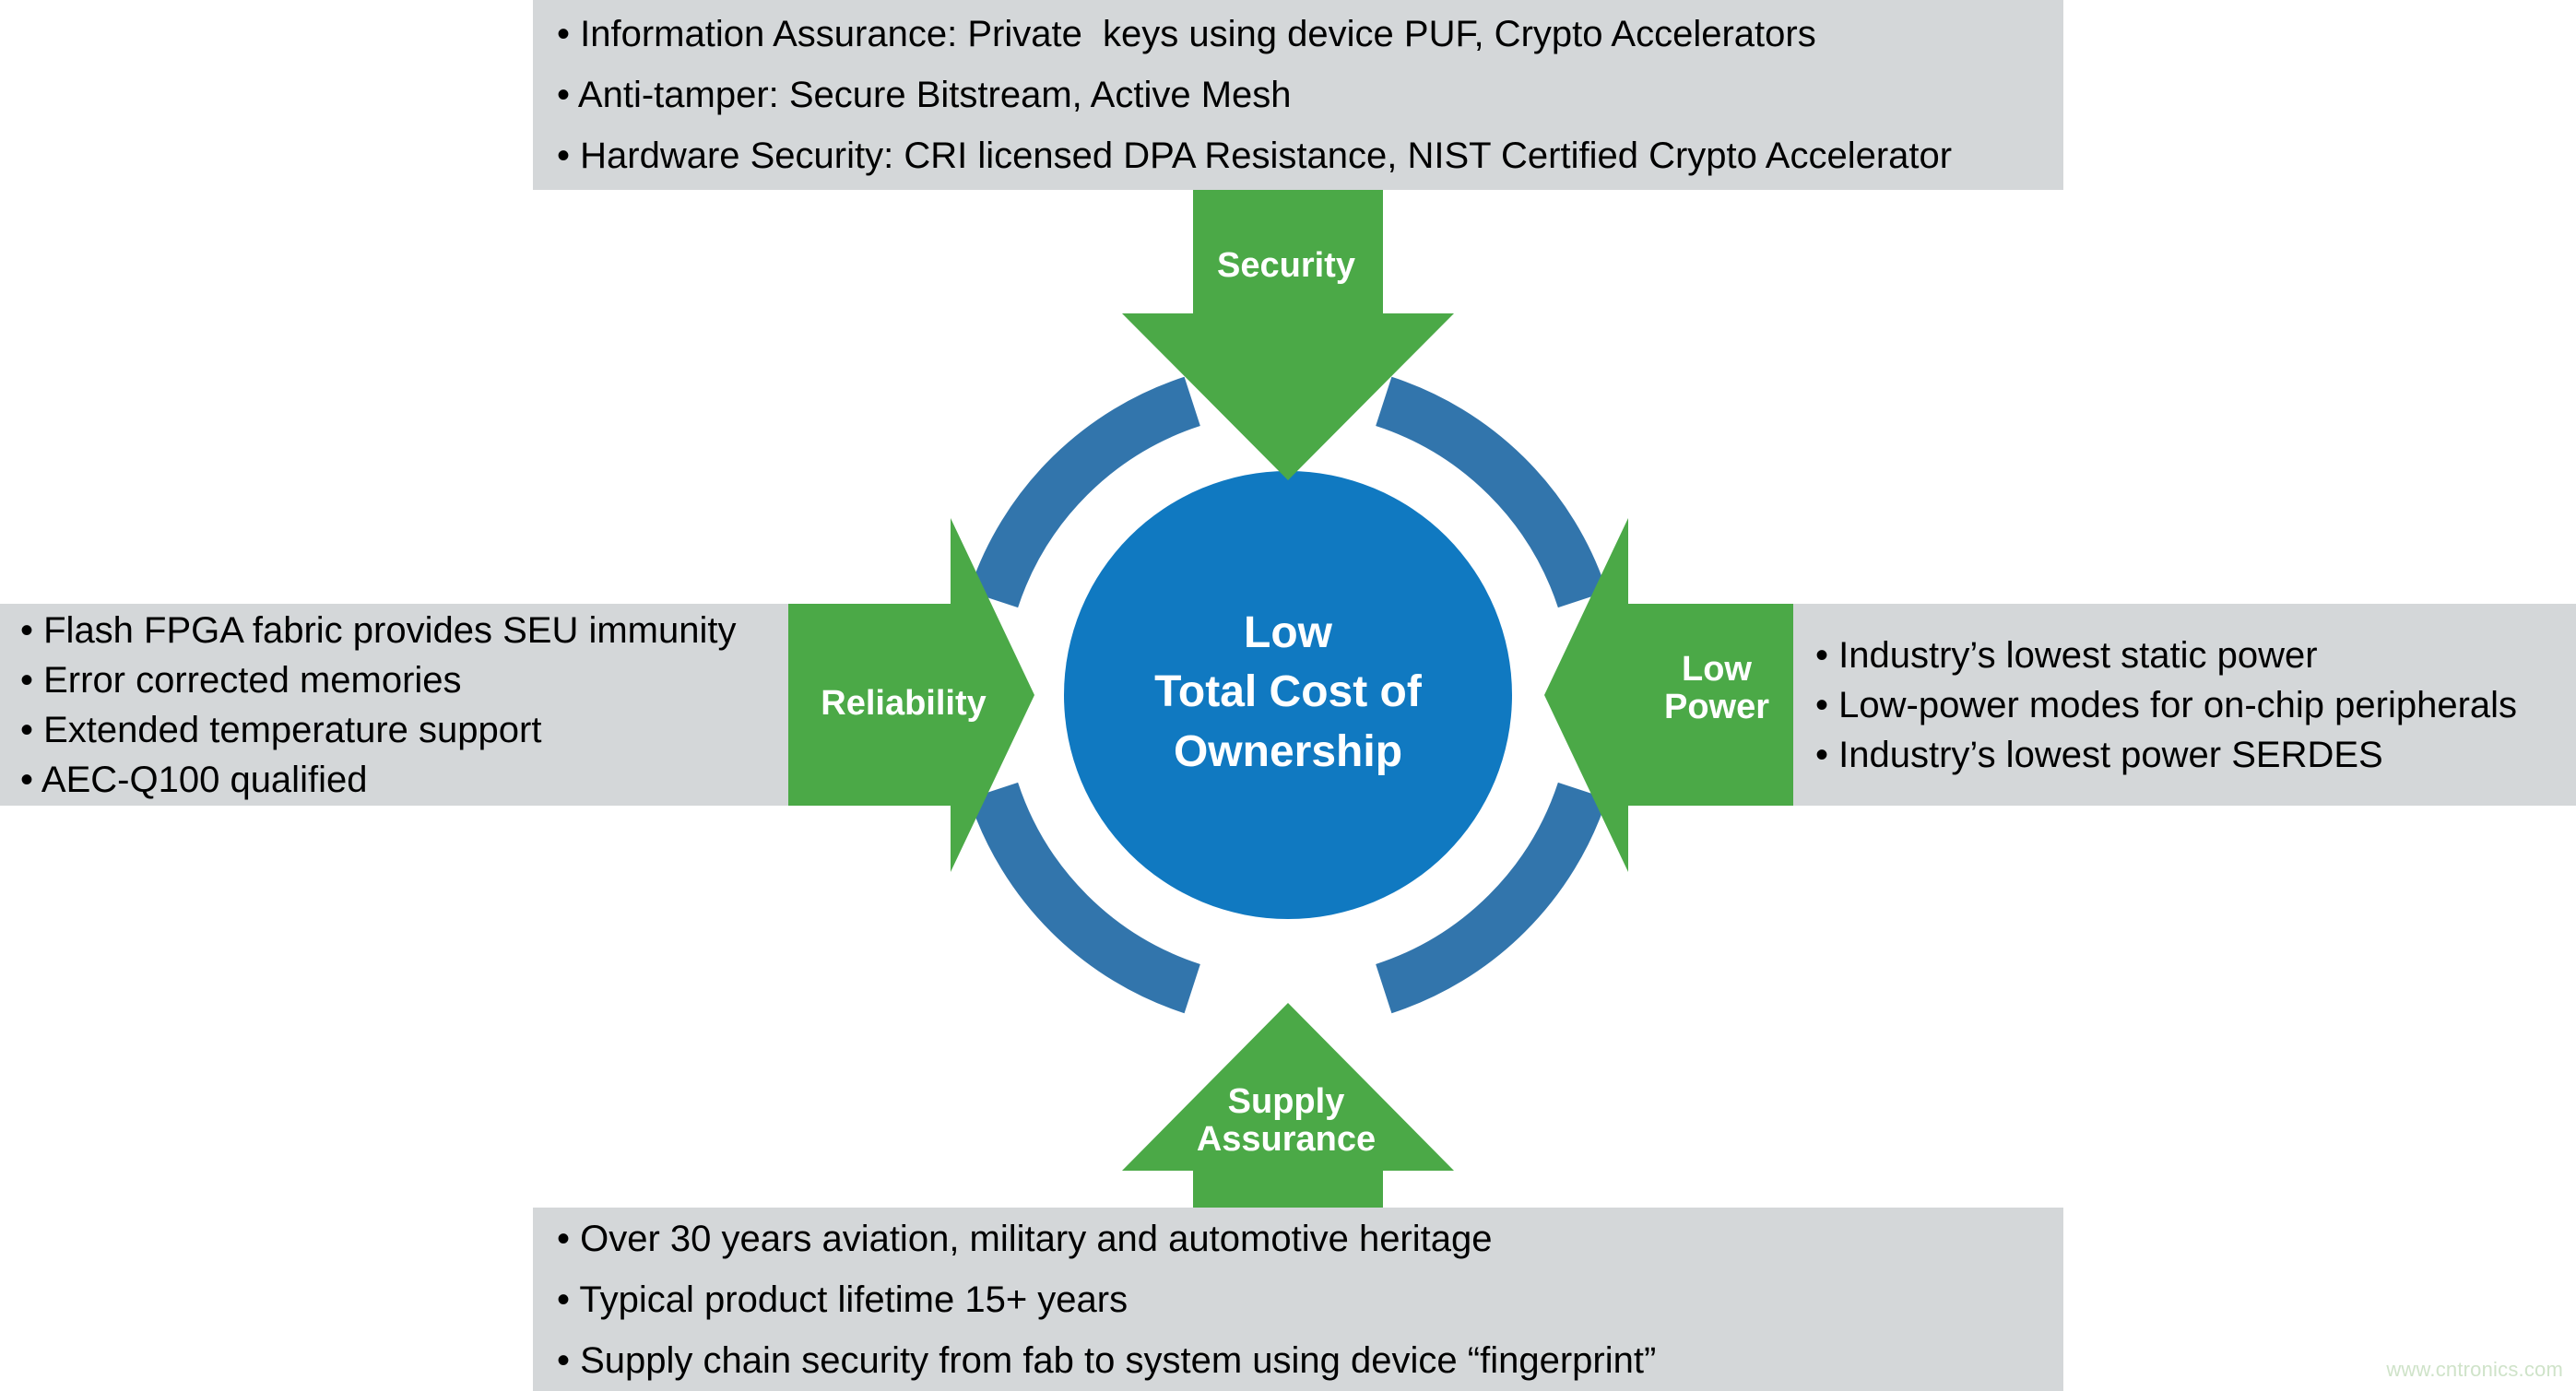  Describe the element at coordinates (1288, 335) in the screenshot. I see `arrow-security` at that location.